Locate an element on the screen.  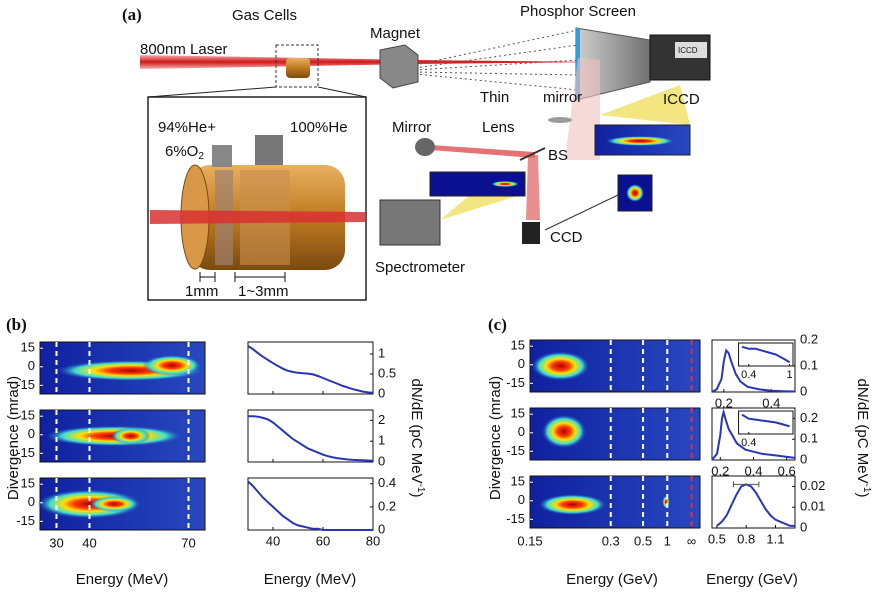
zoom-line is located at coordinates (212, 92).